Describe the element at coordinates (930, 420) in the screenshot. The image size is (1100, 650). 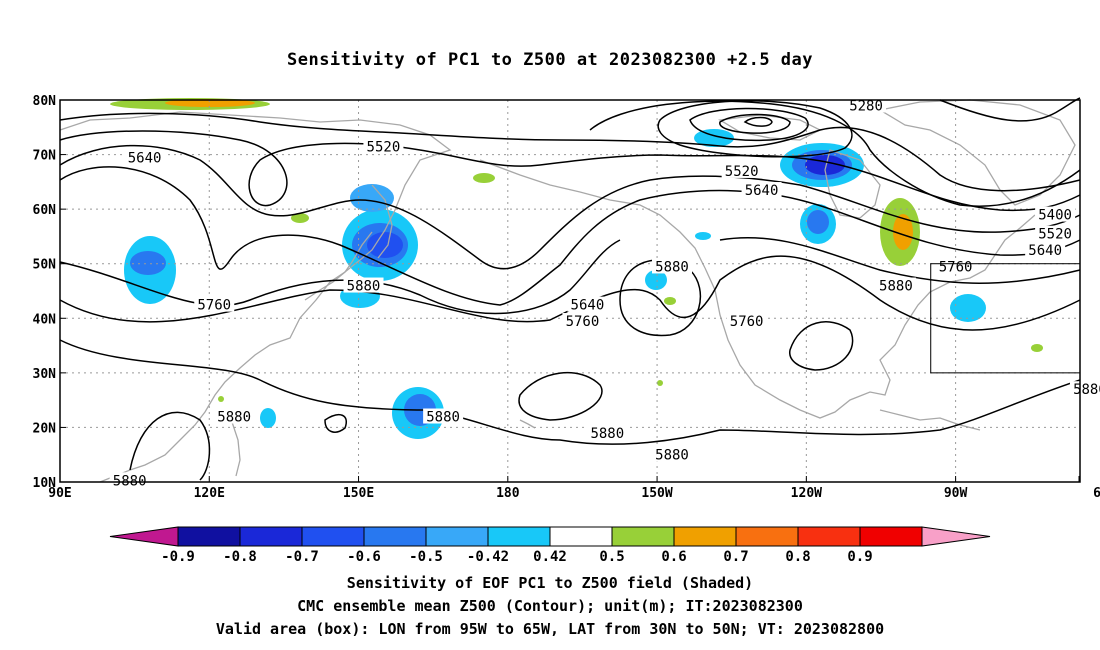
I see `caribbean-coastline` at that location.